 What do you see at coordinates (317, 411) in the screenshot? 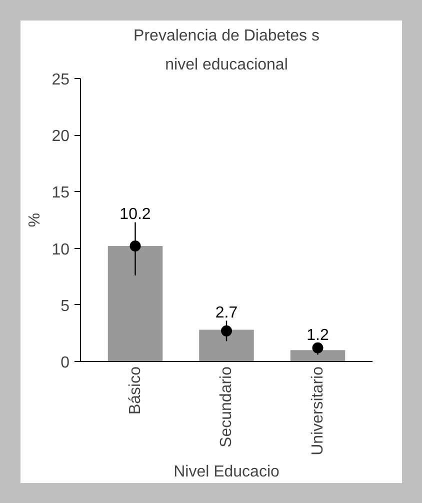
I see `x-tick-label: Universitario` at bounding box center [317, 411].